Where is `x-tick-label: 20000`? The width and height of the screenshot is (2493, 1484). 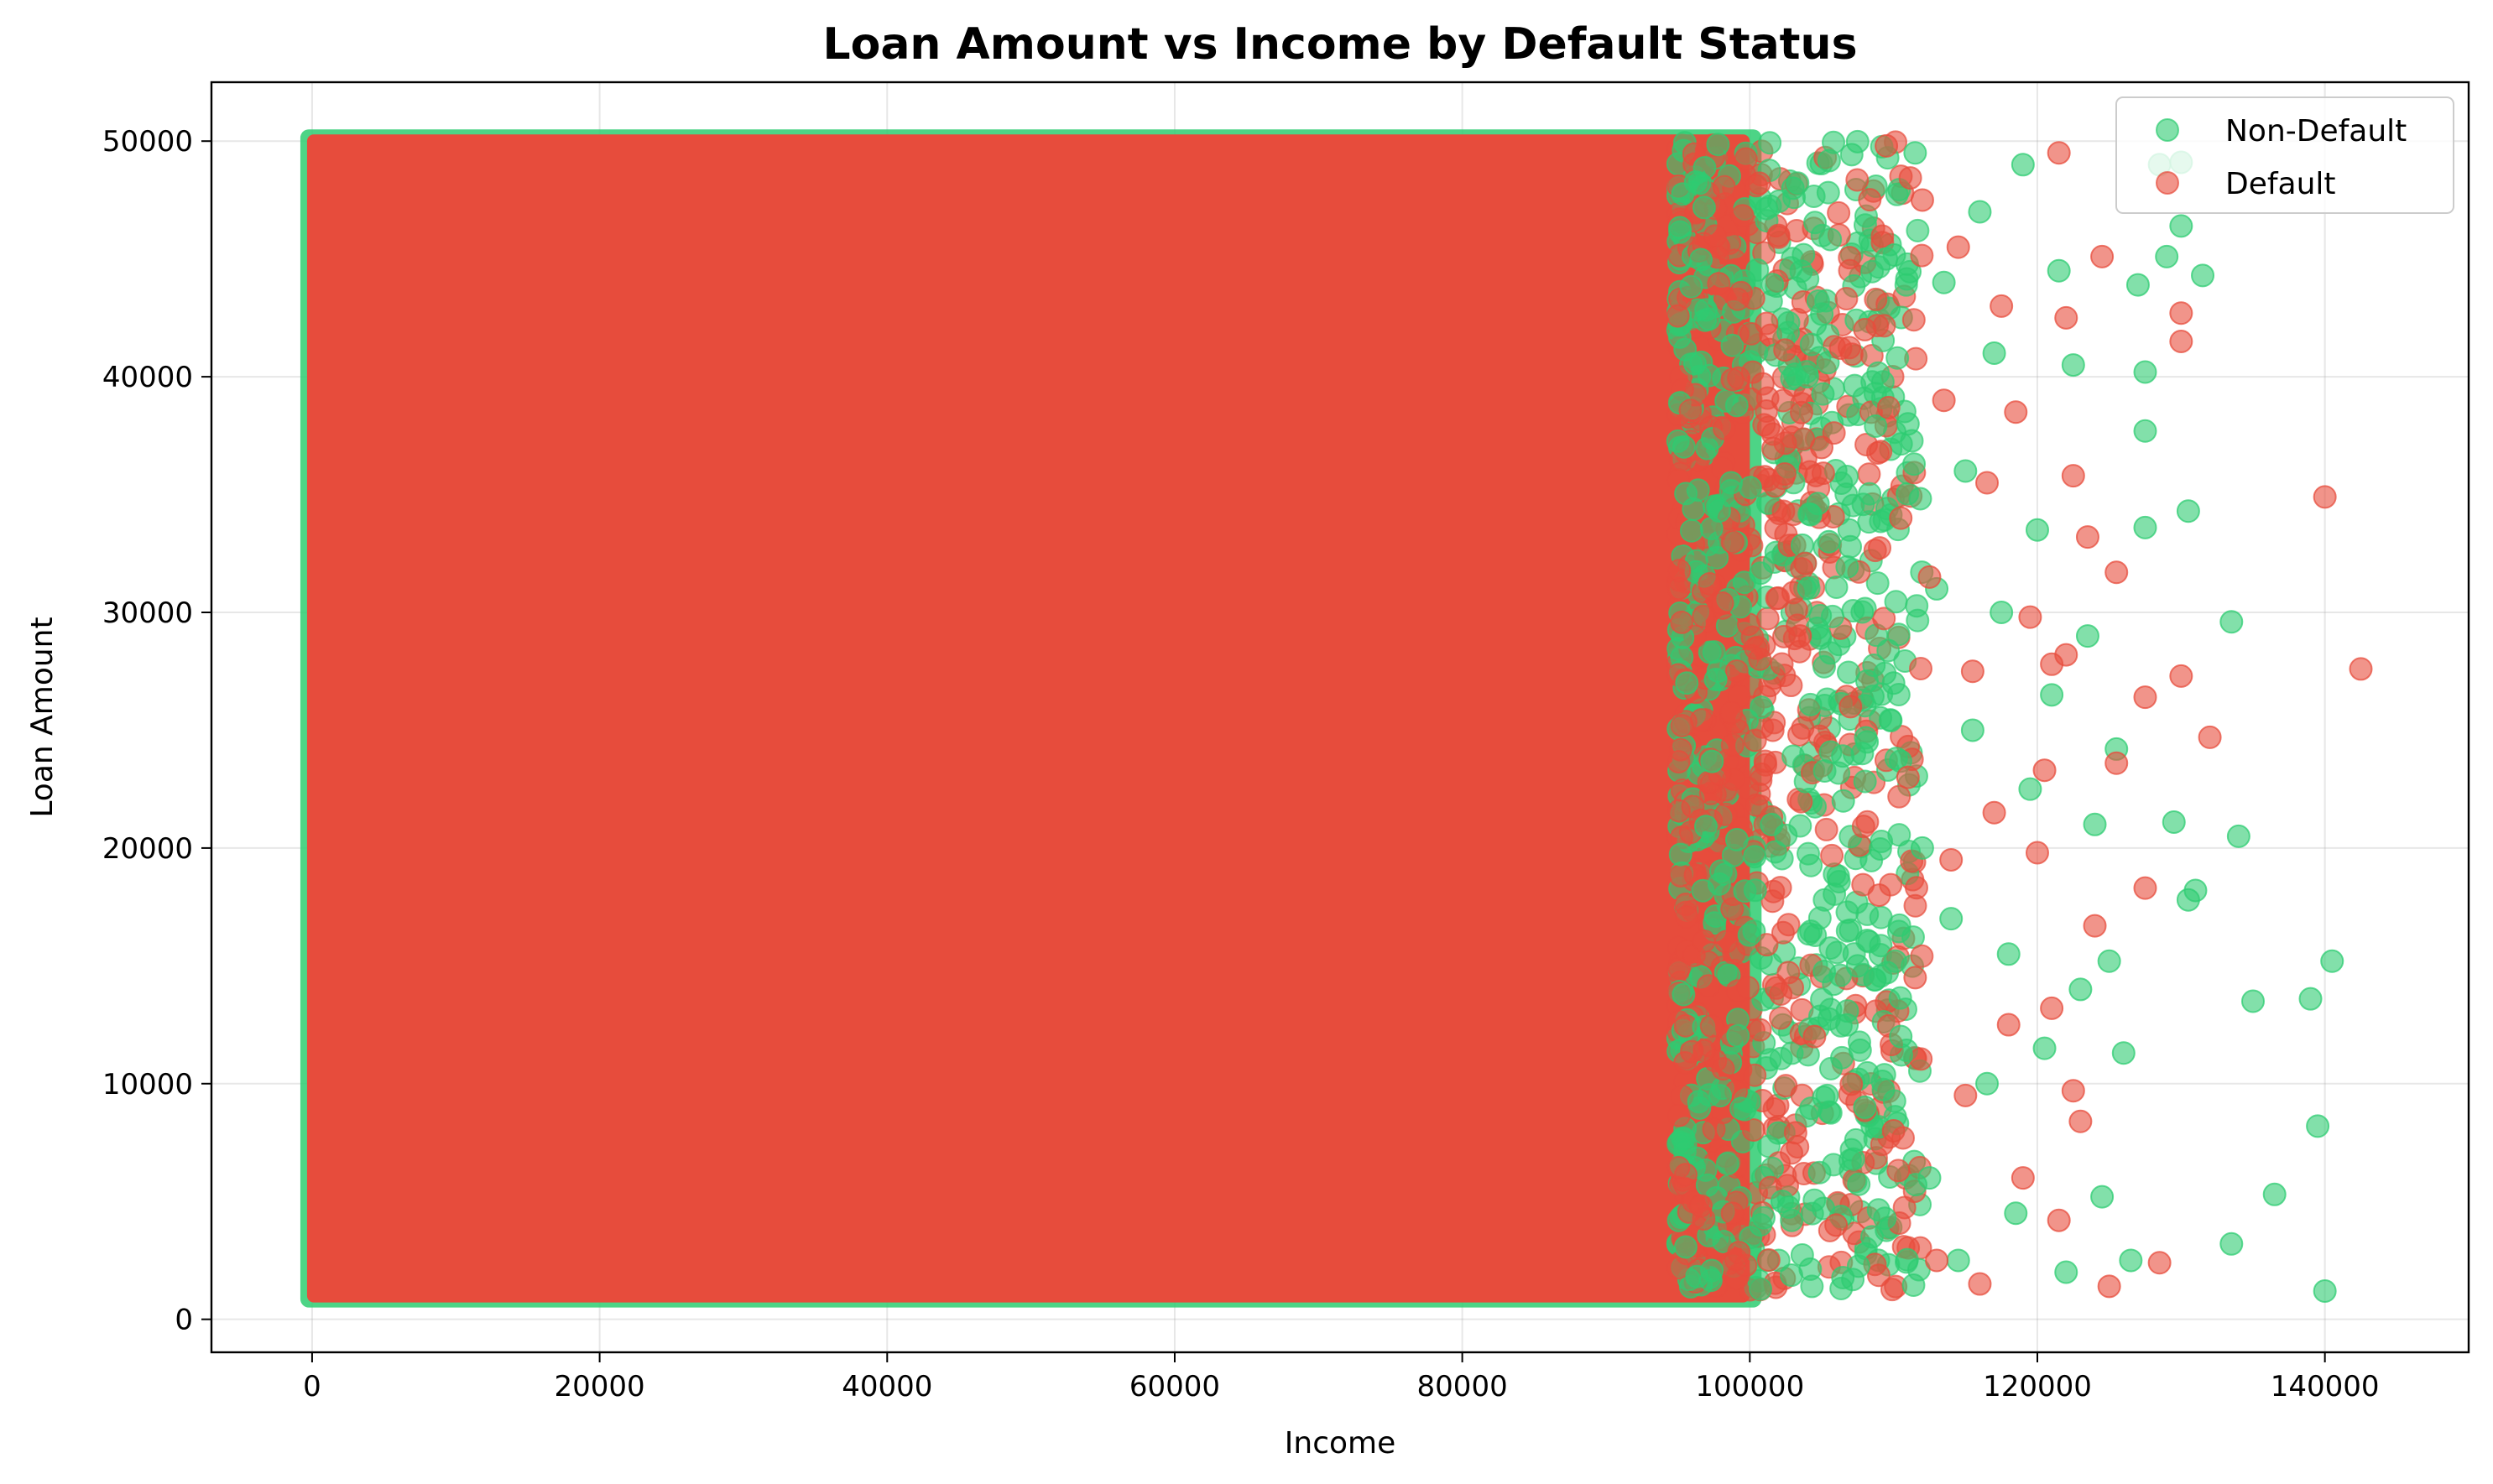
x-tick-label: 20000 is located at coordinates (600, 1386).